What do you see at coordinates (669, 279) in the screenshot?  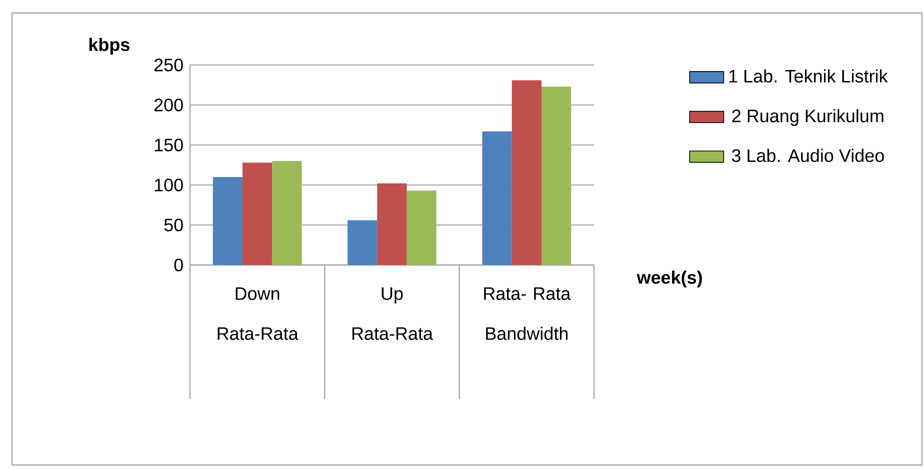 I see `x-axis-title: week(s)` at bounding box center [669, 279].